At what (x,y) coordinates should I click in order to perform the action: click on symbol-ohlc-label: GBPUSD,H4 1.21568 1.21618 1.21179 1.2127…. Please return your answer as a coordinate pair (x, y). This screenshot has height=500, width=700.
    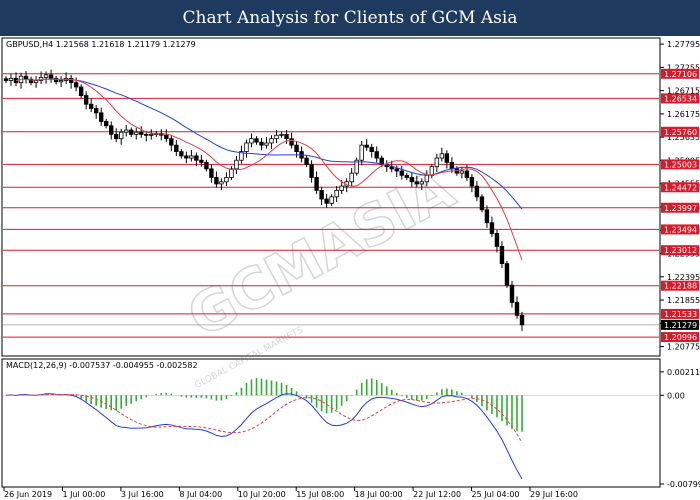
    Looking at the image, I should click on (101, 44).